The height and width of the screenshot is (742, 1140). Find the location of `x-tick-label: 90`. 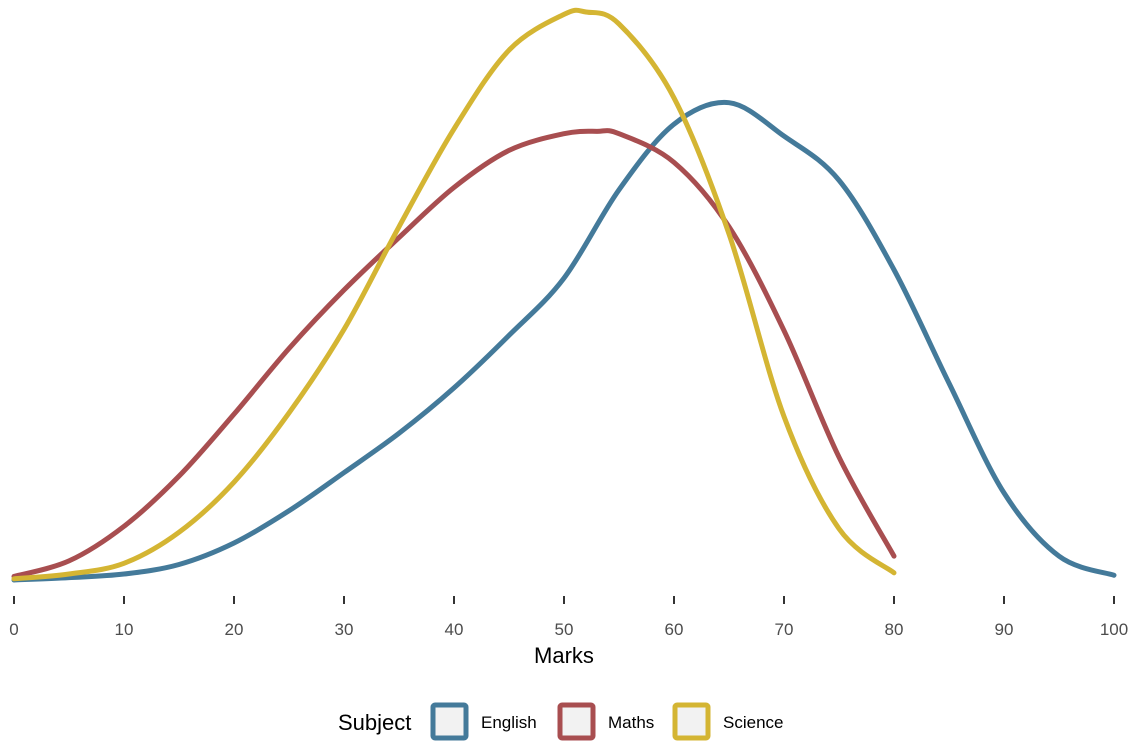

x-tick-label: 90 is located at coordinates (1004, 629).